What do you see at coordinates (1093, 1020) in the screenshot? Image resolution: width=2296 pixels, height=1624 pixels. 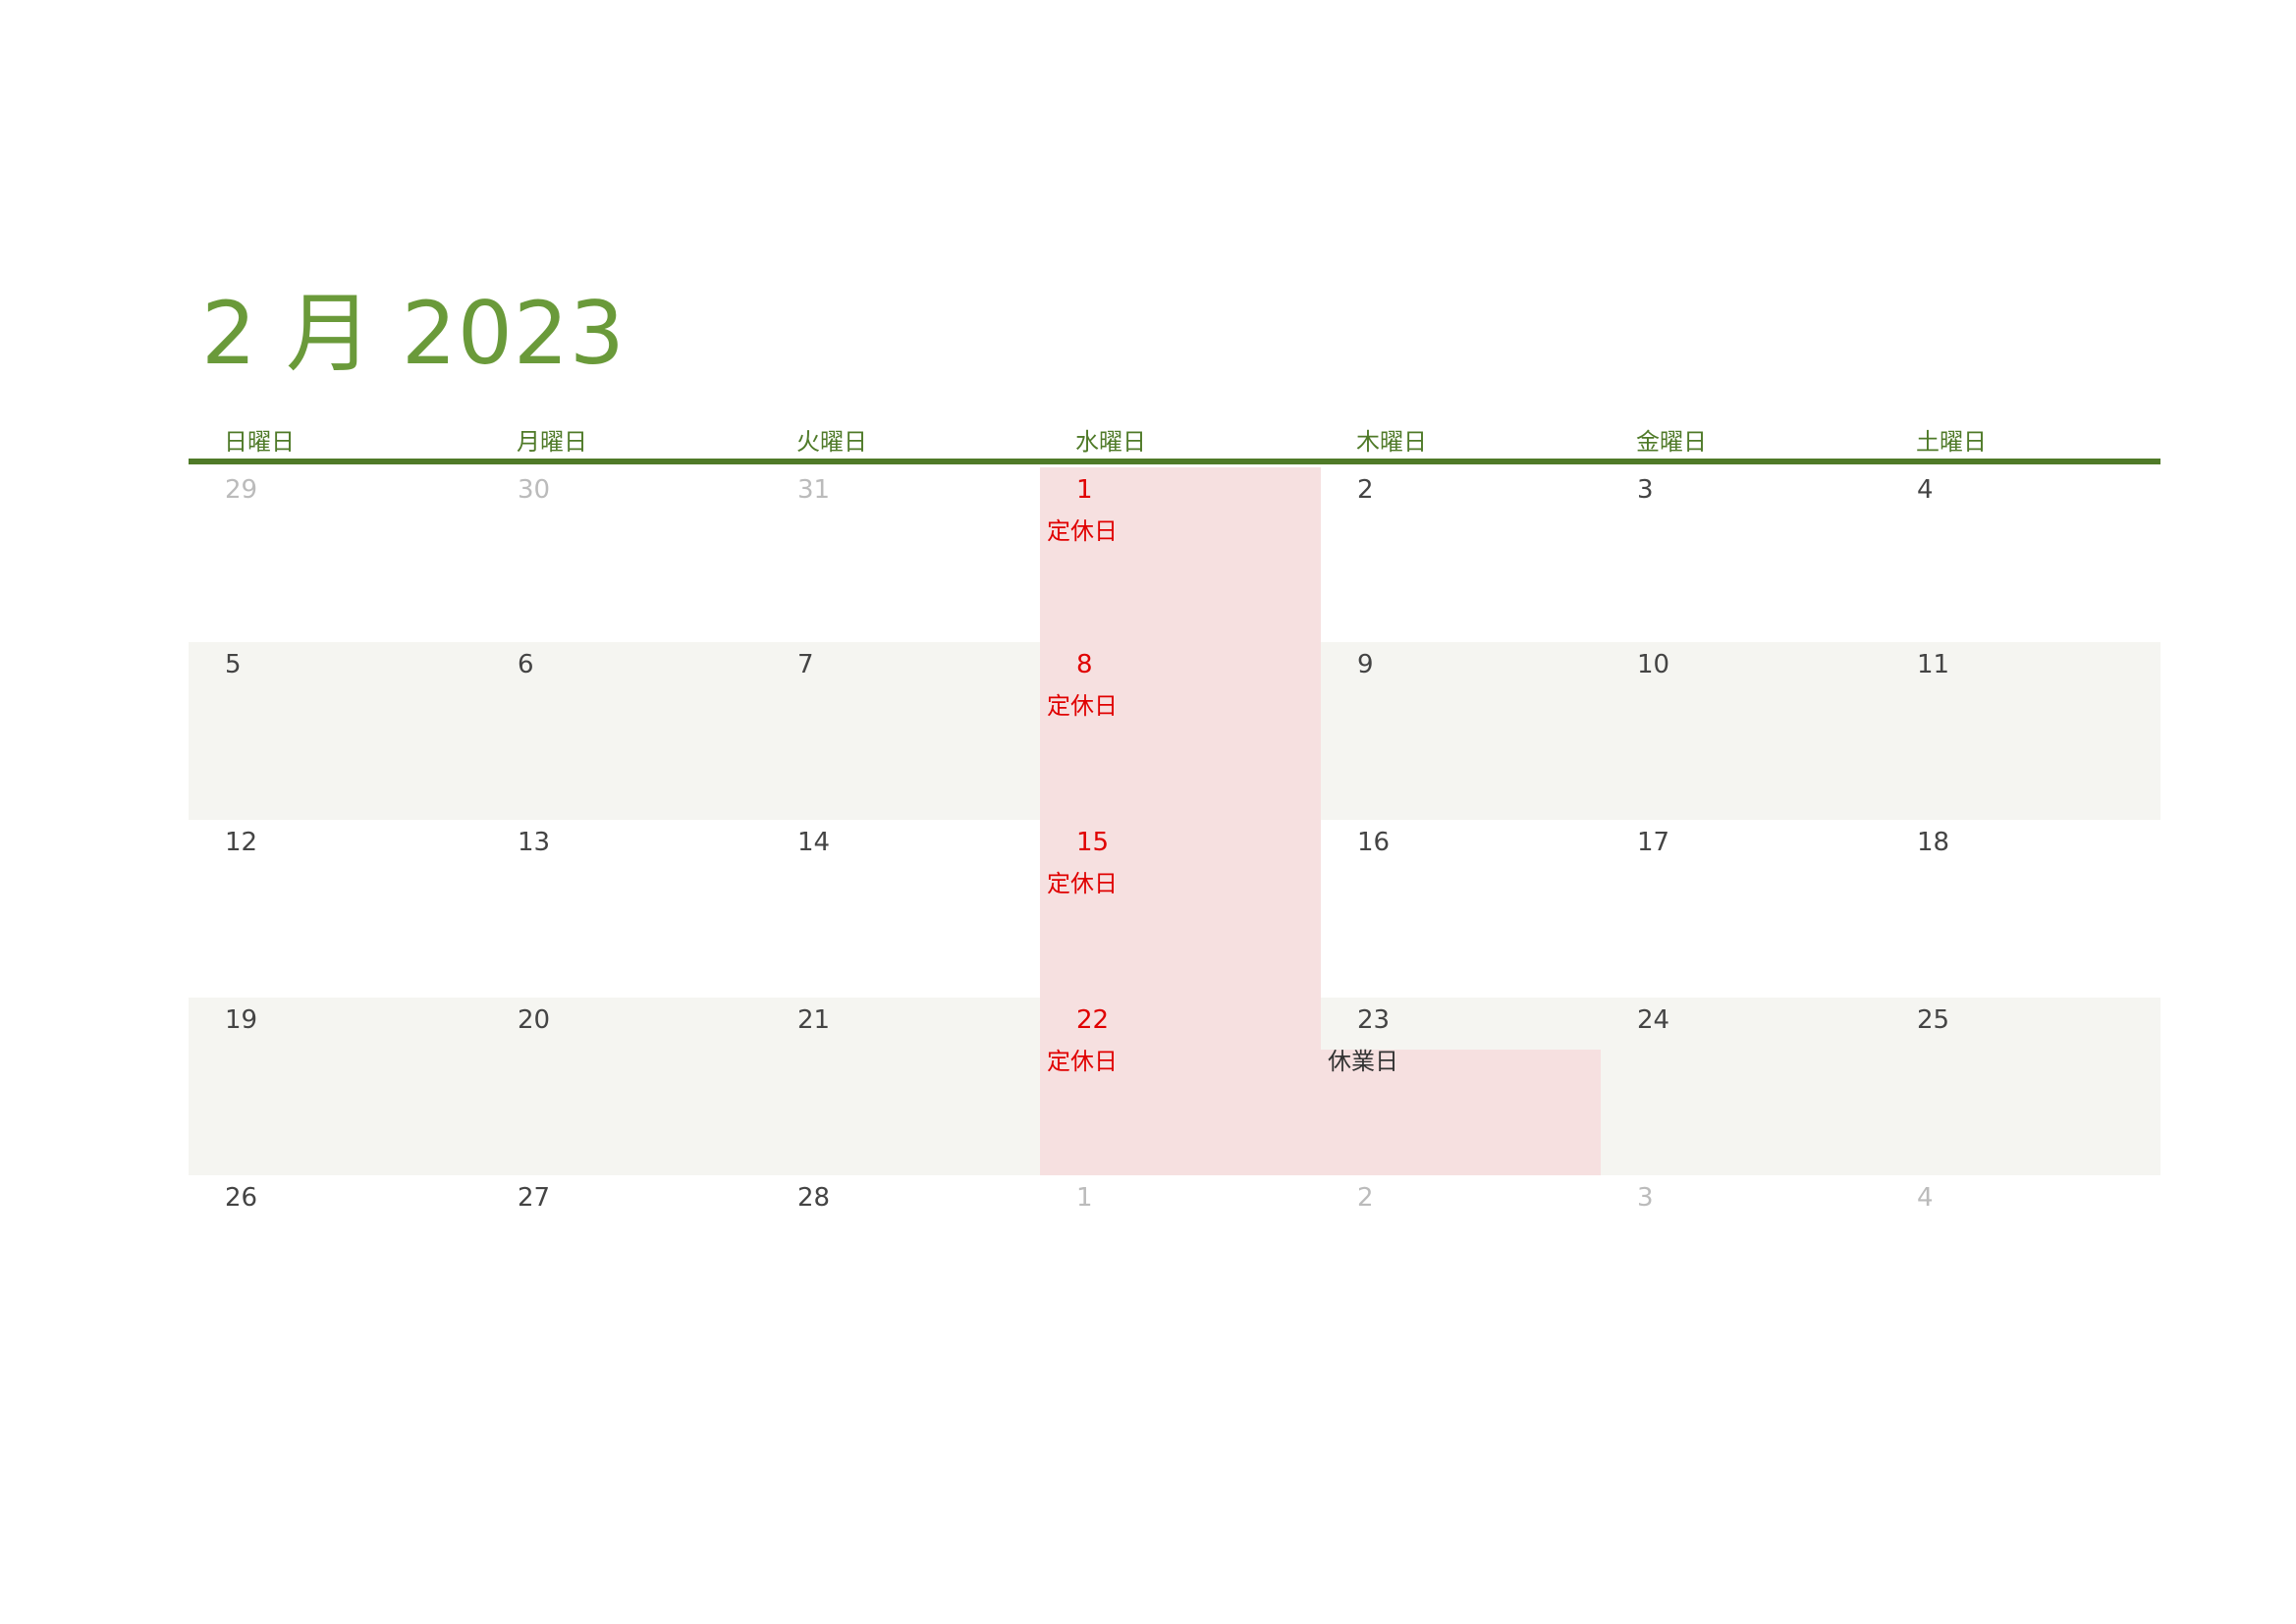 I see `day-number: 22` at bounding box center [1093, 1020].